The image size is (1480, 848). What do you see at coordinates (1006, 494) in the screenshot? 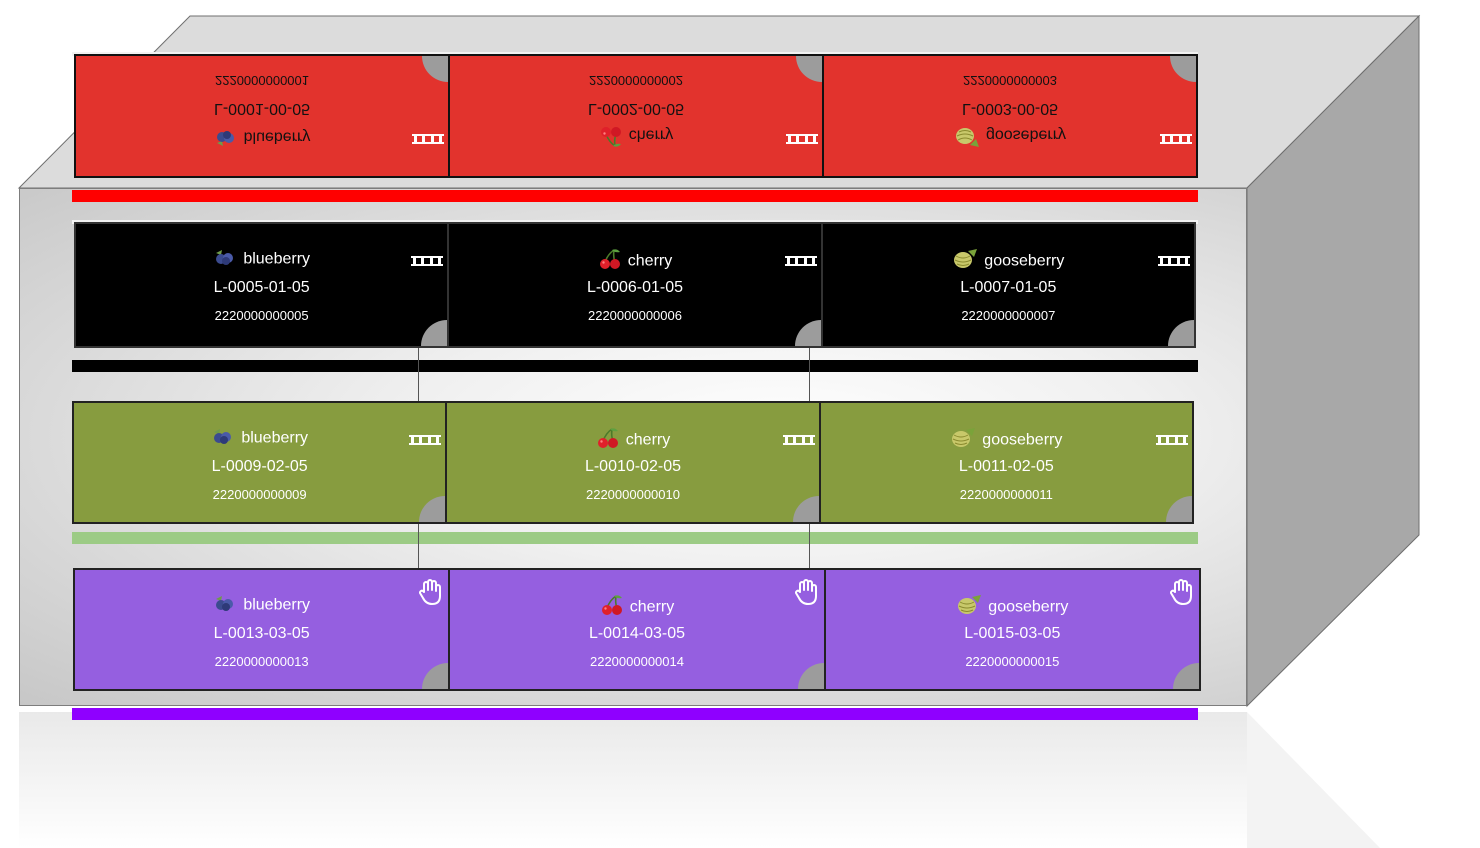
I see `barcode-number: 2220000000011` at bounding box center [1006, 494].